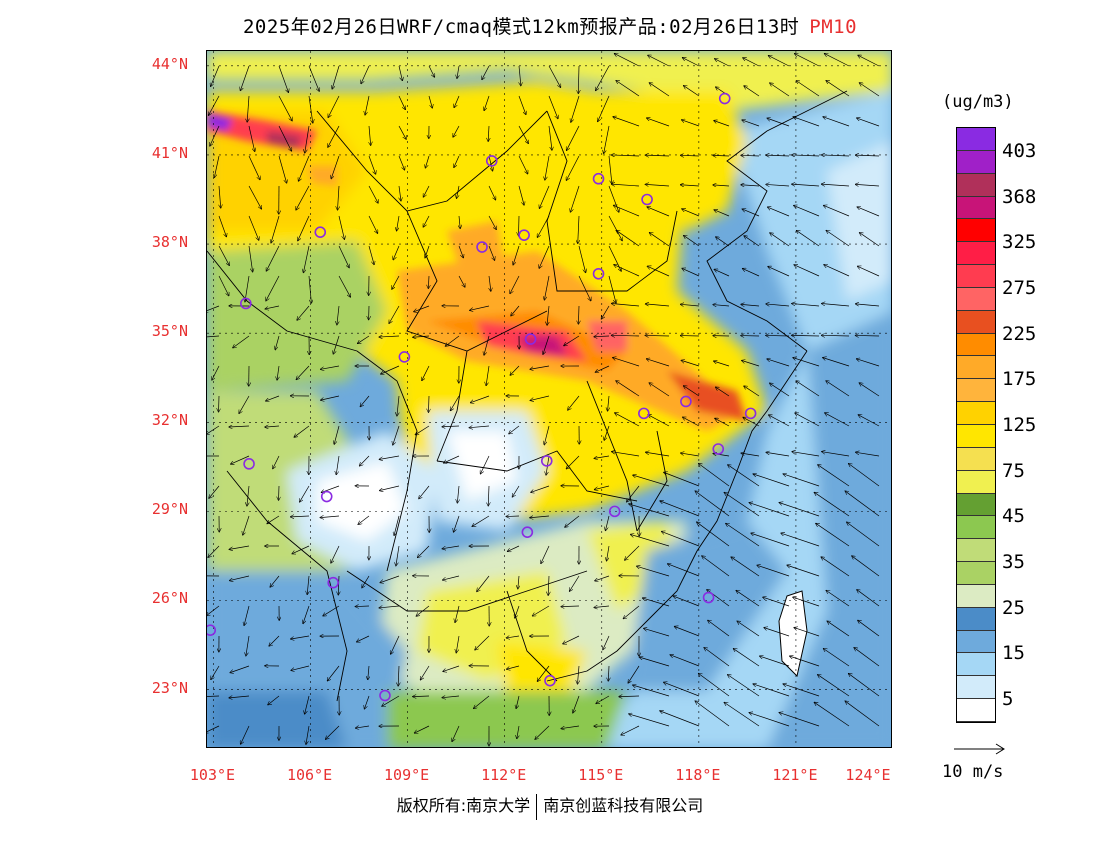  What do you see at coordinates (1013, 607) in the screenshot?
I see `colorbar-label: 25` at bounding box center [1013, 607].